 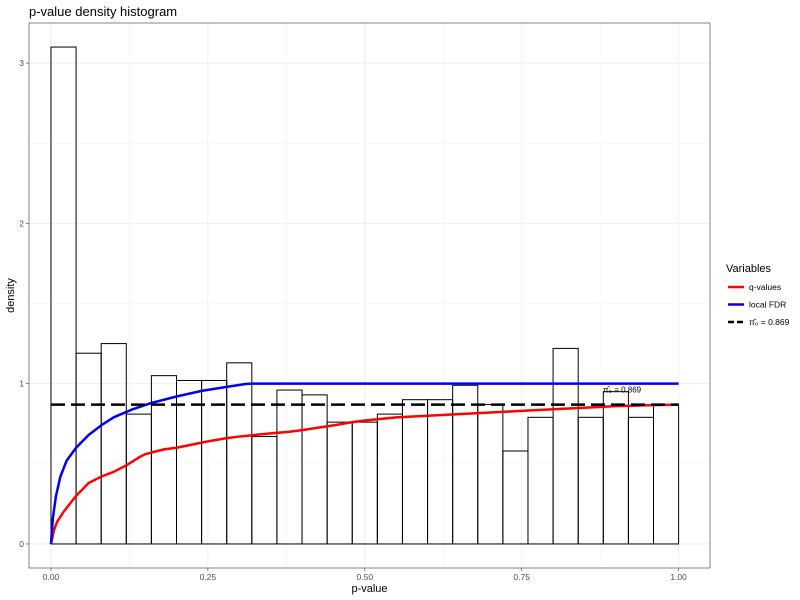 I want to click on legend-title: Variables, so click(x=749, y=269).